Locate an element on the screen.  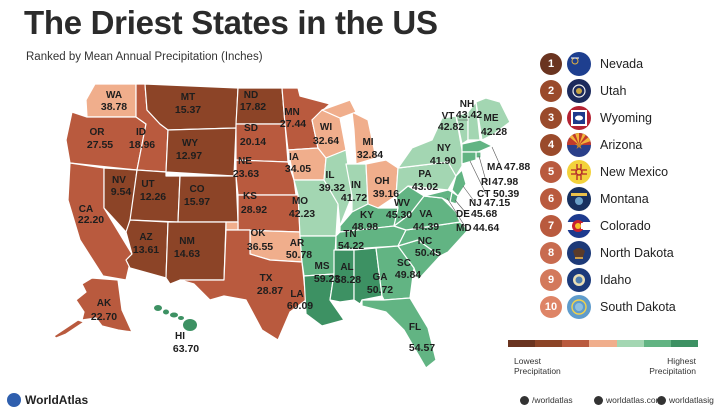
ranking-item: 8 North Dakota is located at coordinates (607, 253).